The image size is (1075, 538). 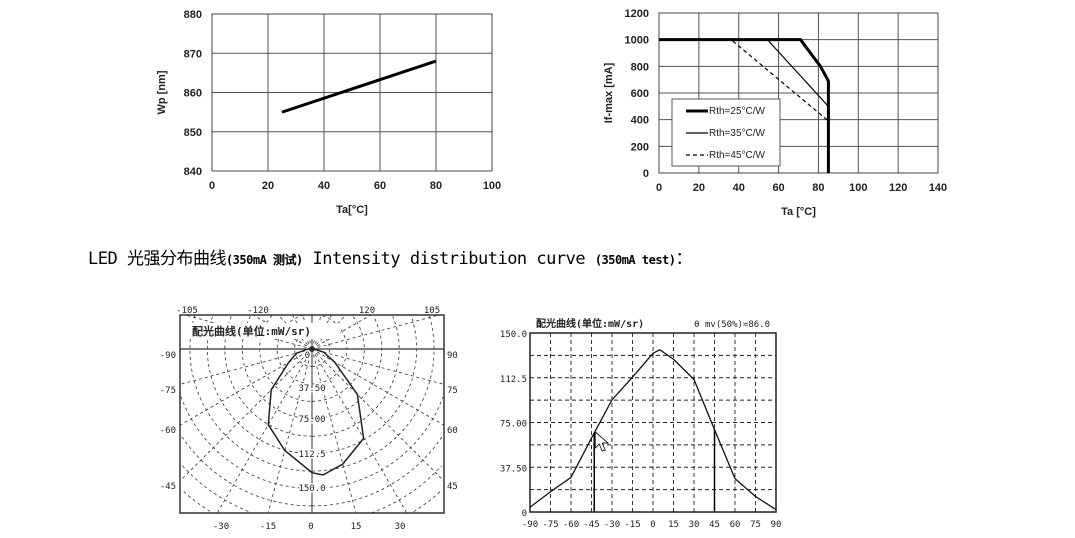 I want to click on x-tick-label: -45, so click(x=591, y=525).